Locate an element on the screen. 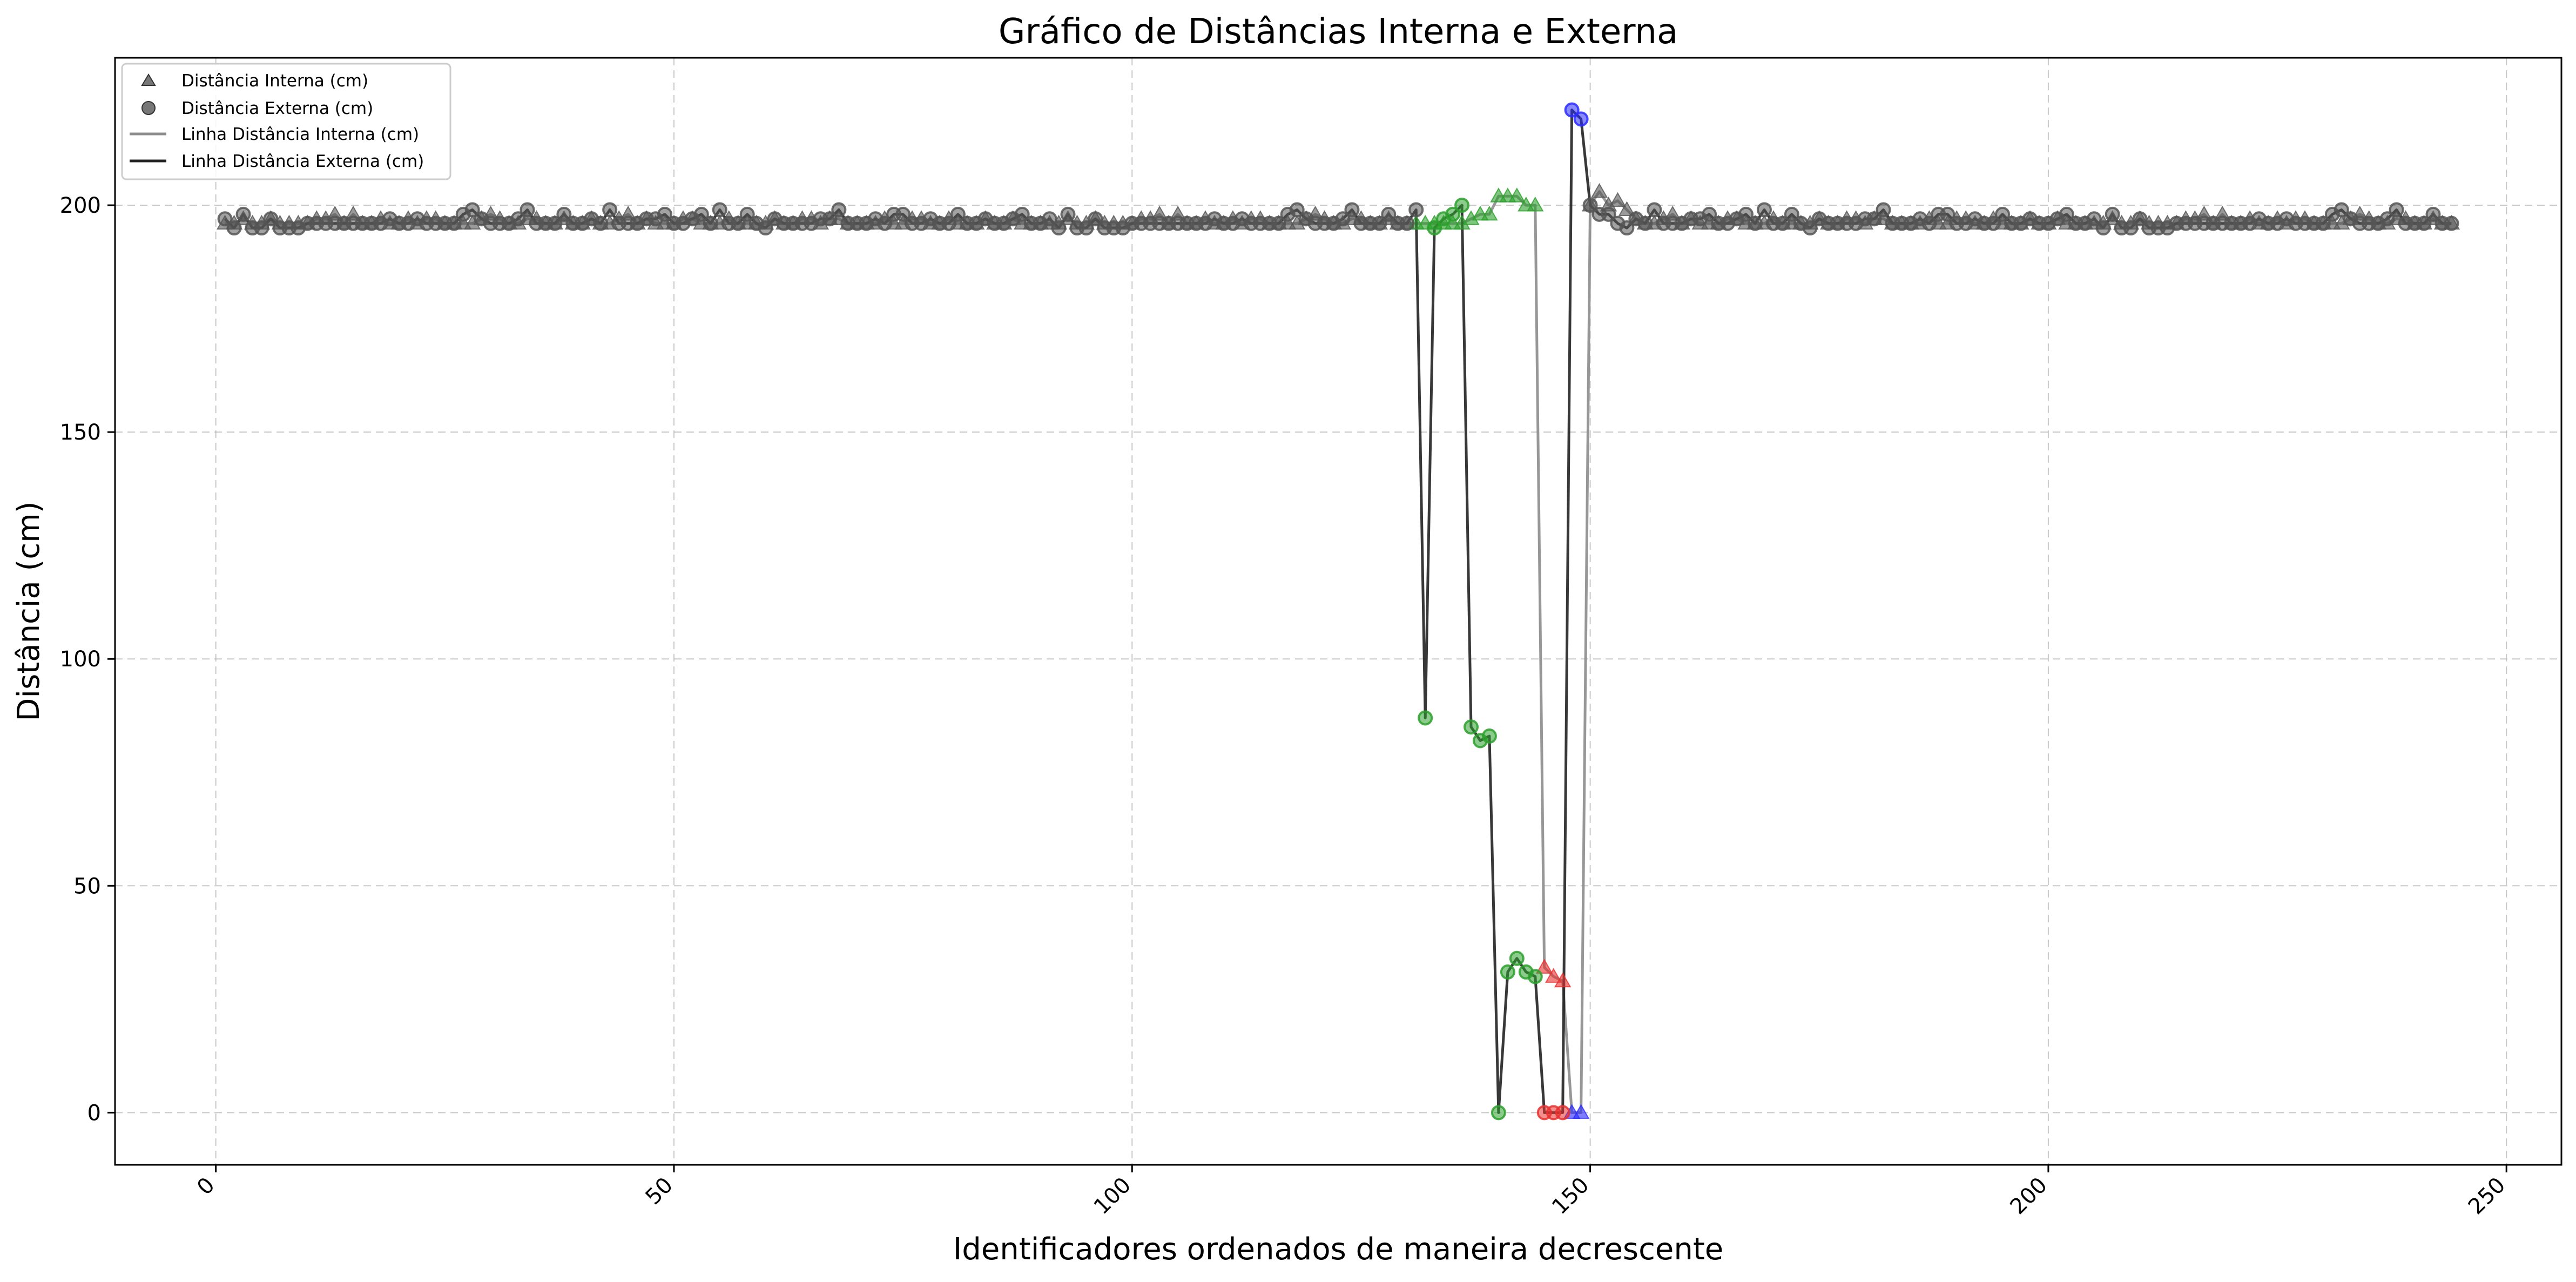 The image size is (2576, 1282). legend-circle-marker is located at coordinates (148, 108).